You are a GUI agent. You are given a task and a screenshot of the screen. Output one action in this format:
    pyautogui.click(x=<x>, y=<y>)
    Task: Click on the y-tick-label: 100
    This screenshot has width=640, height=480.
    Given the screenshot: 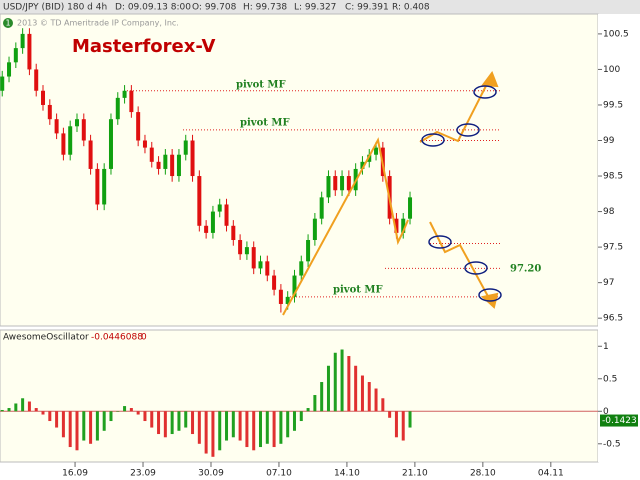 What is the action you would take?
    pyautogui.click(x=611, y=70)
    